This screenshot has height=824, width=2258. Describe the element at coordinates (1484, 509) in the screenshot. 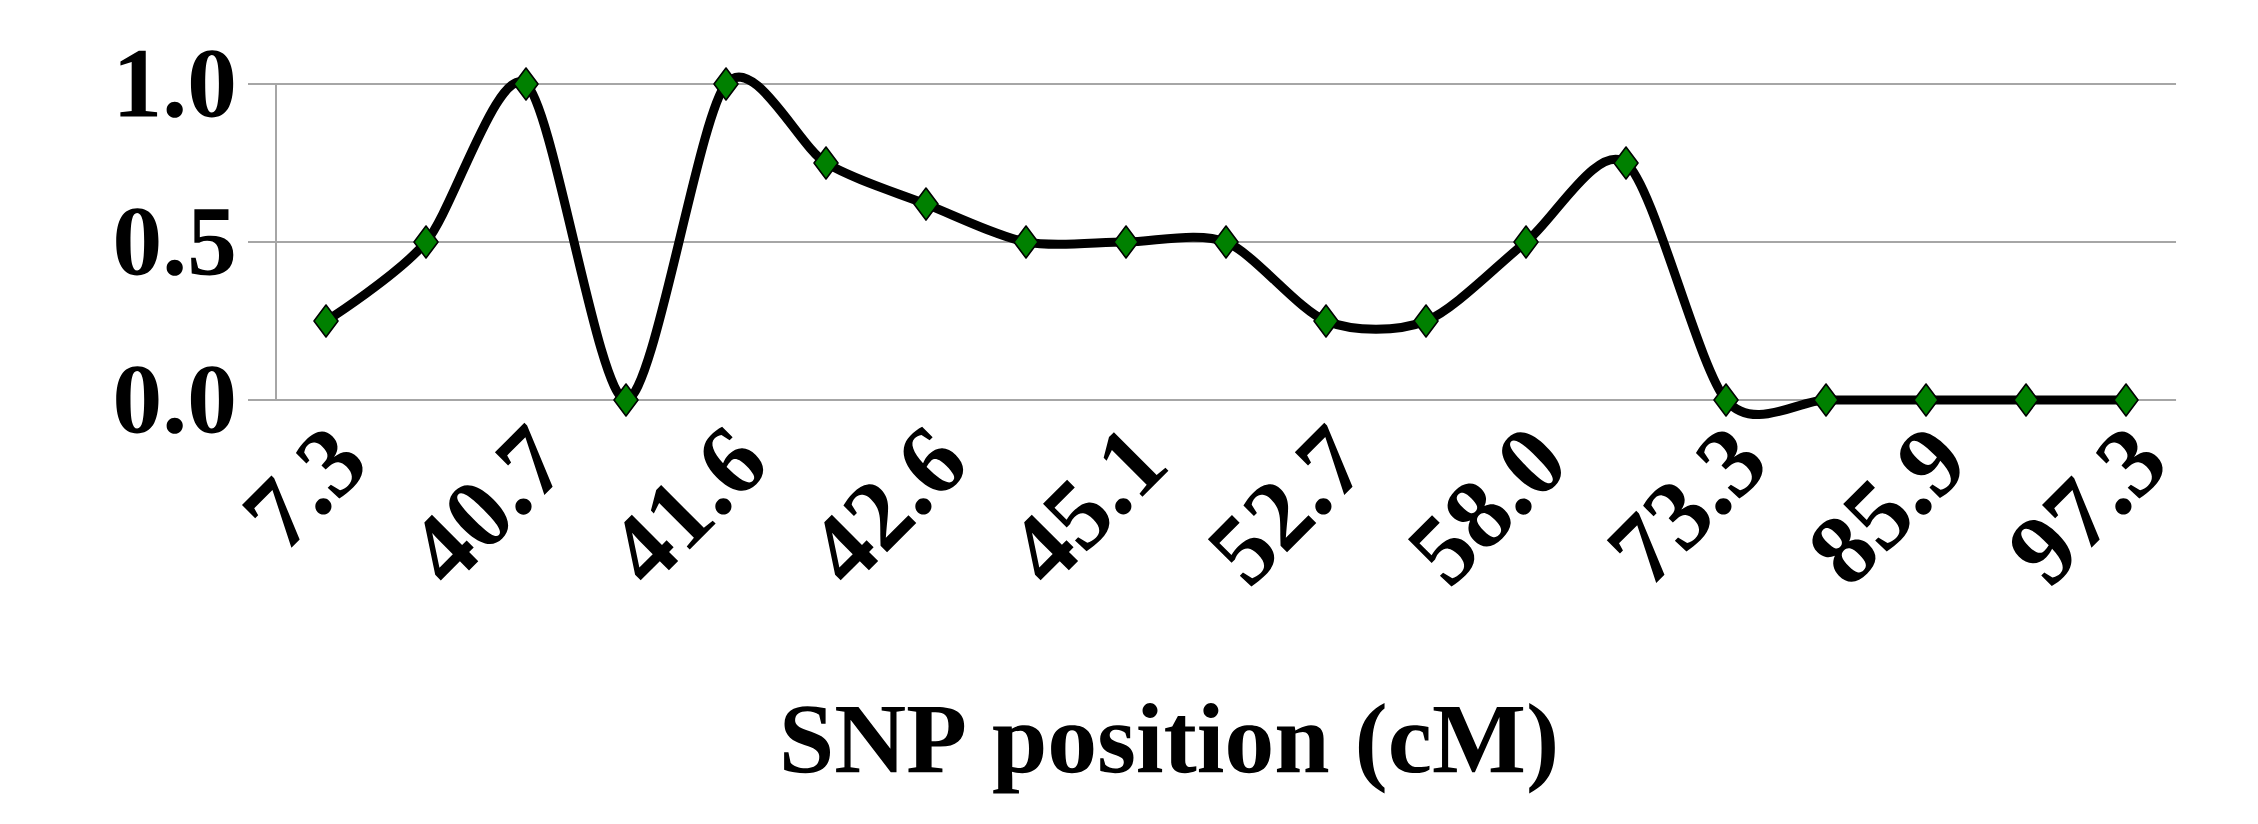

I see `x-tick-label: 58.0` at that location.